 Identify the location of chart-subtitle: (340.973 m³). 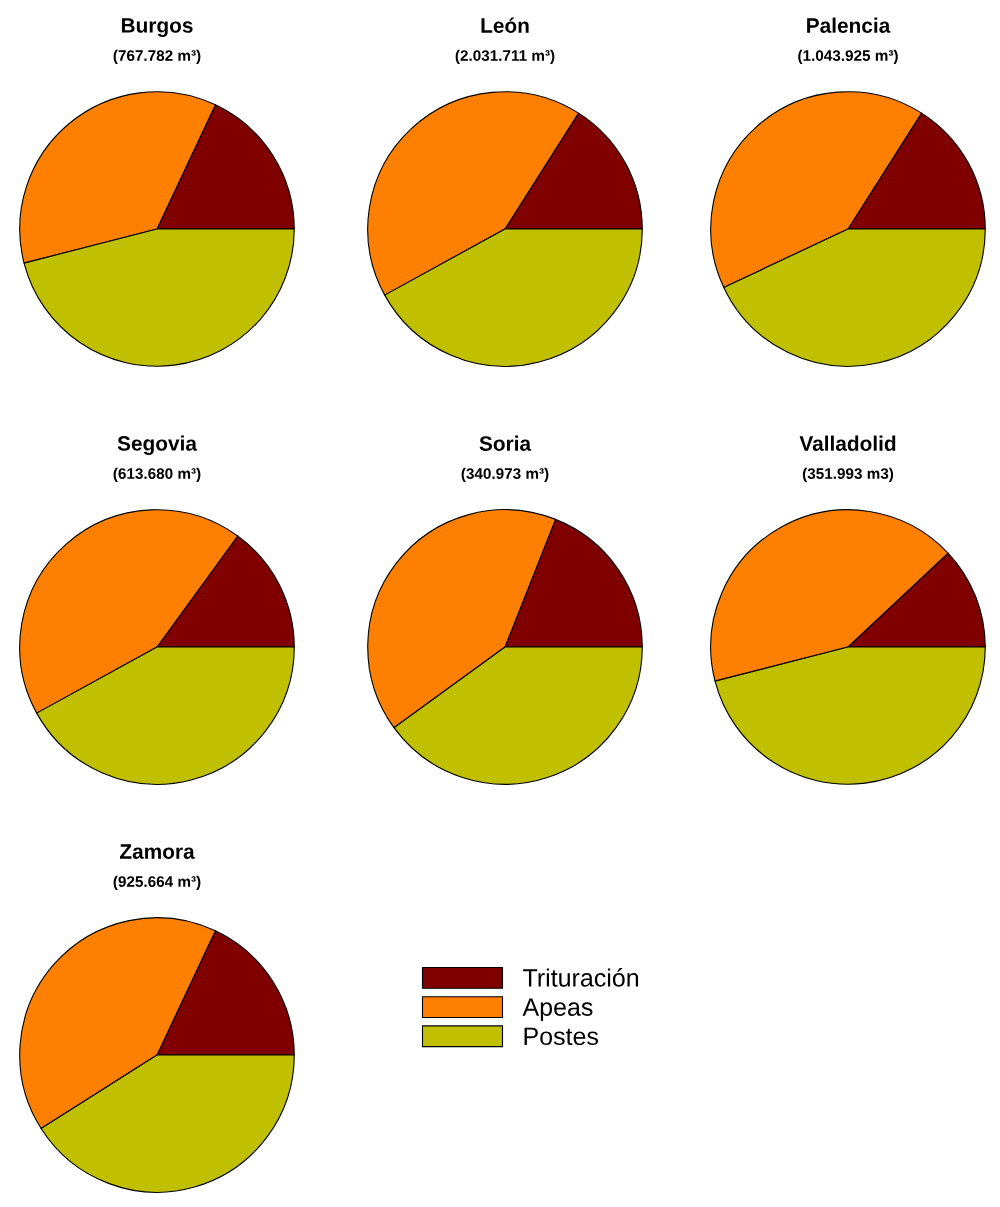
(505, 474).